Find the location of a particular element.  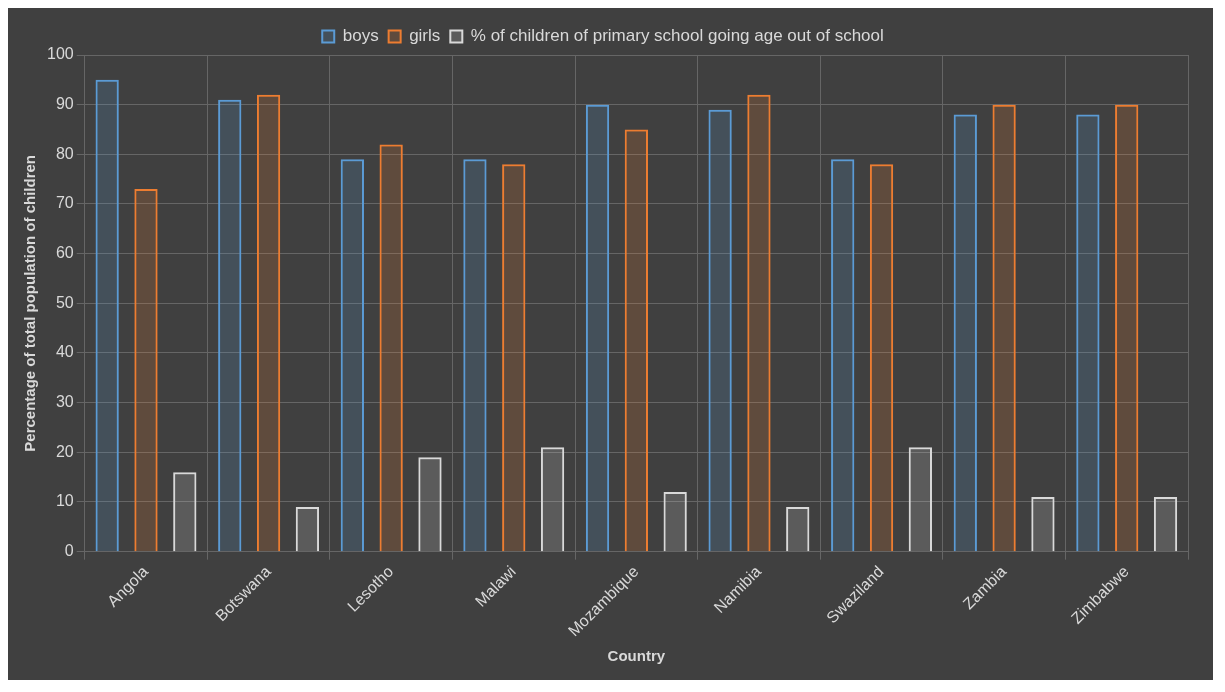

y-axis-title: Percentage of total population of children is located at coordinates (30, 303).